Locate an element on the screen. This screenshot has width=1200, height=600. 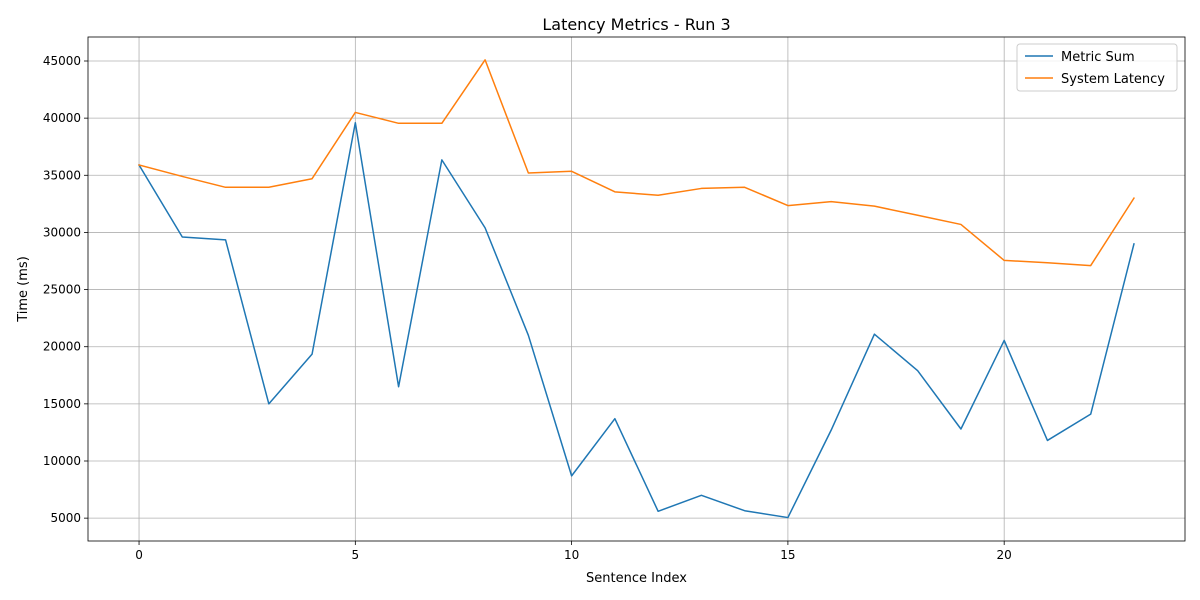
y-tick-label: 25000 is located at coordinates (62, 290).